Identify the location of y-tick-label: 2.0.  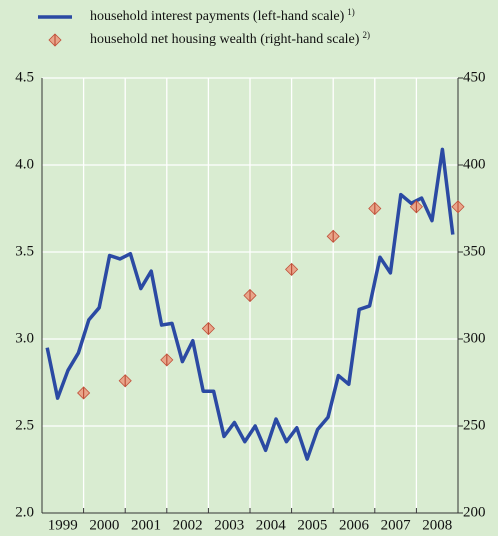
(24, 512).